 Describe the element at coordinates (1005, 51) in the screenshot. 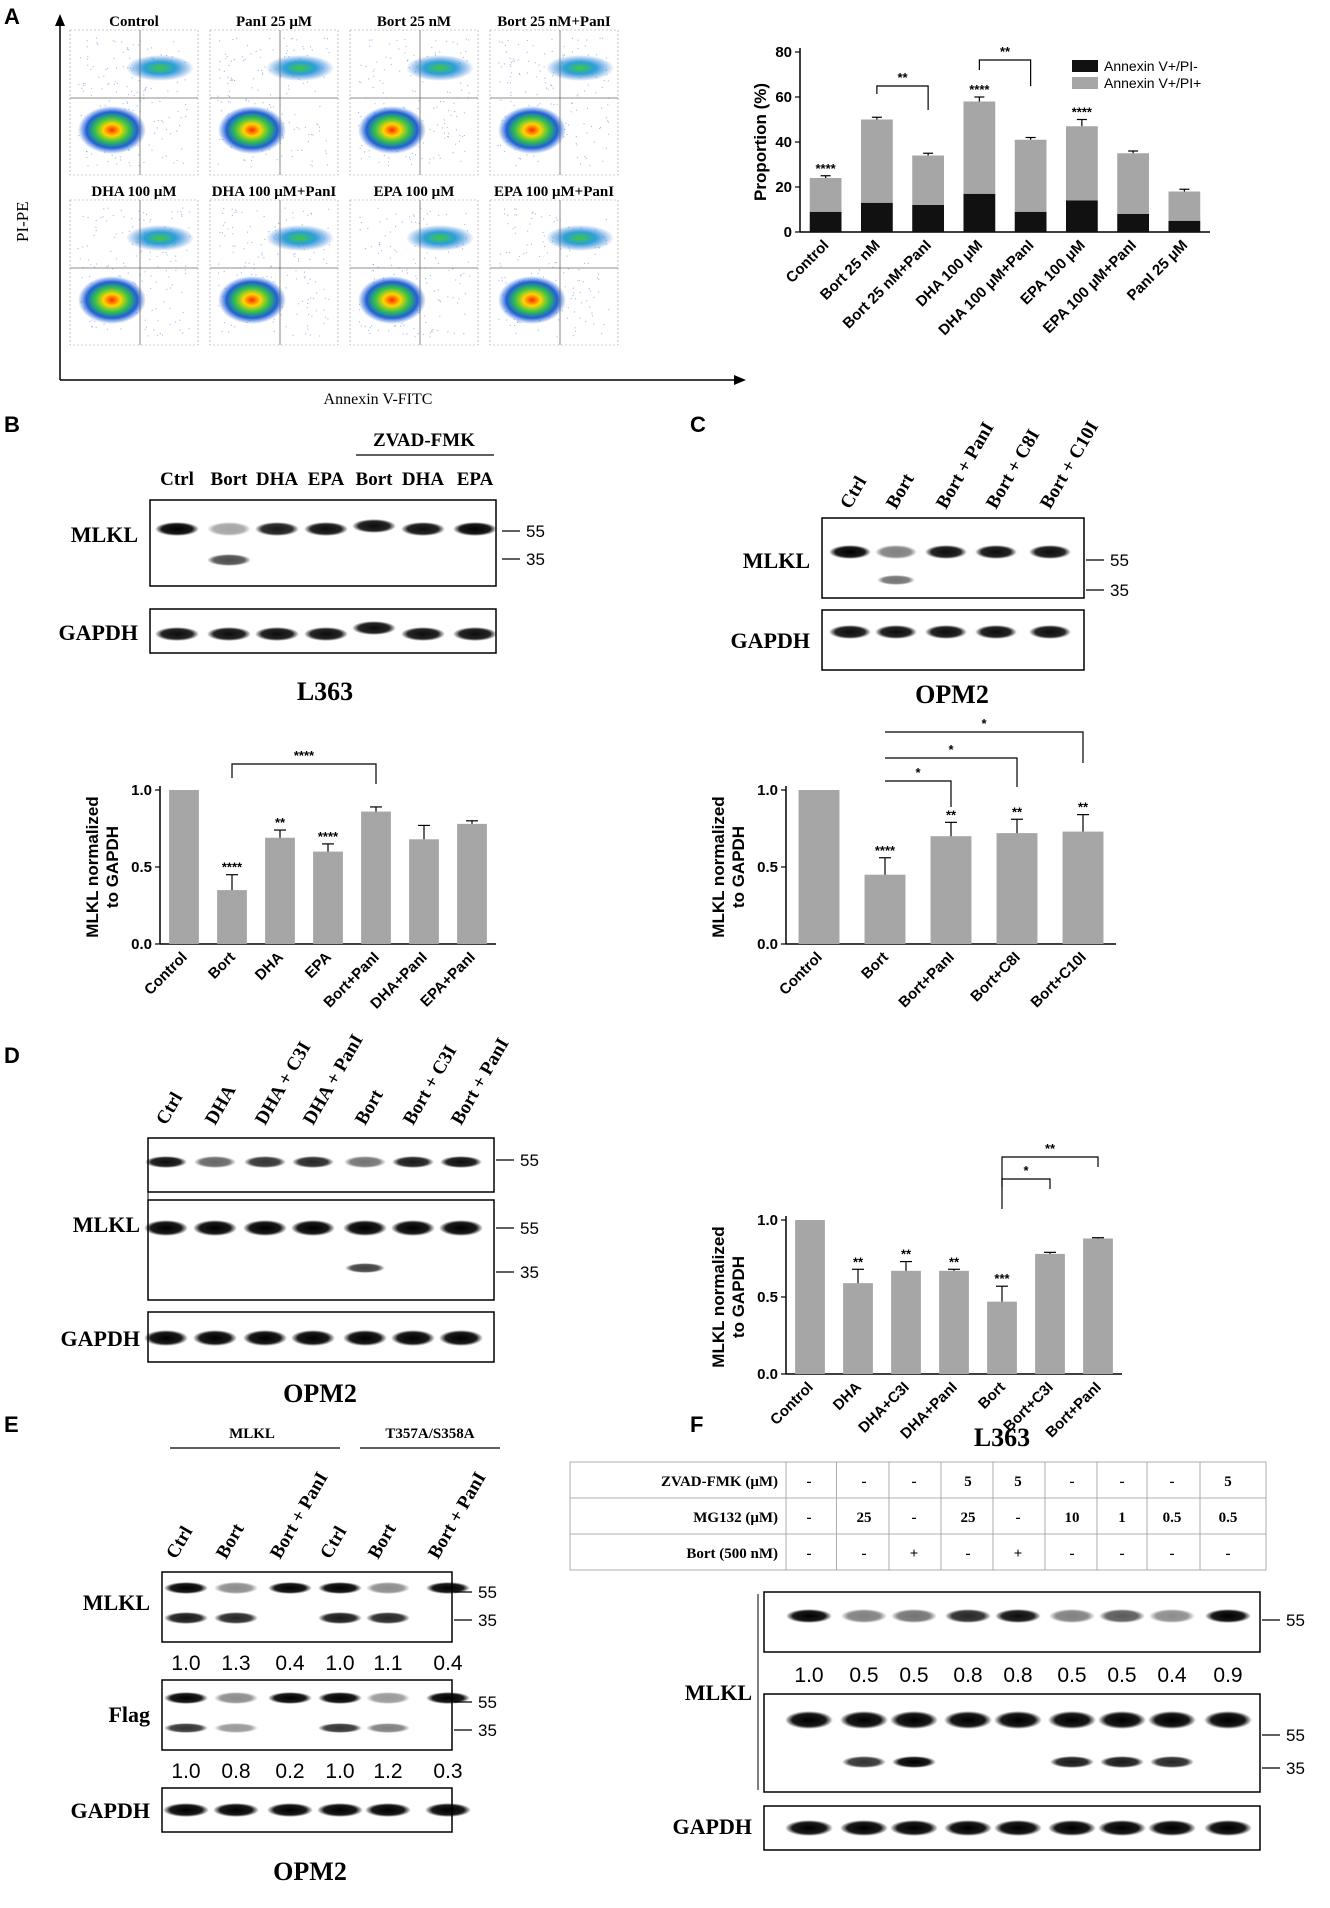

I see `bracket-label: **` at that location.